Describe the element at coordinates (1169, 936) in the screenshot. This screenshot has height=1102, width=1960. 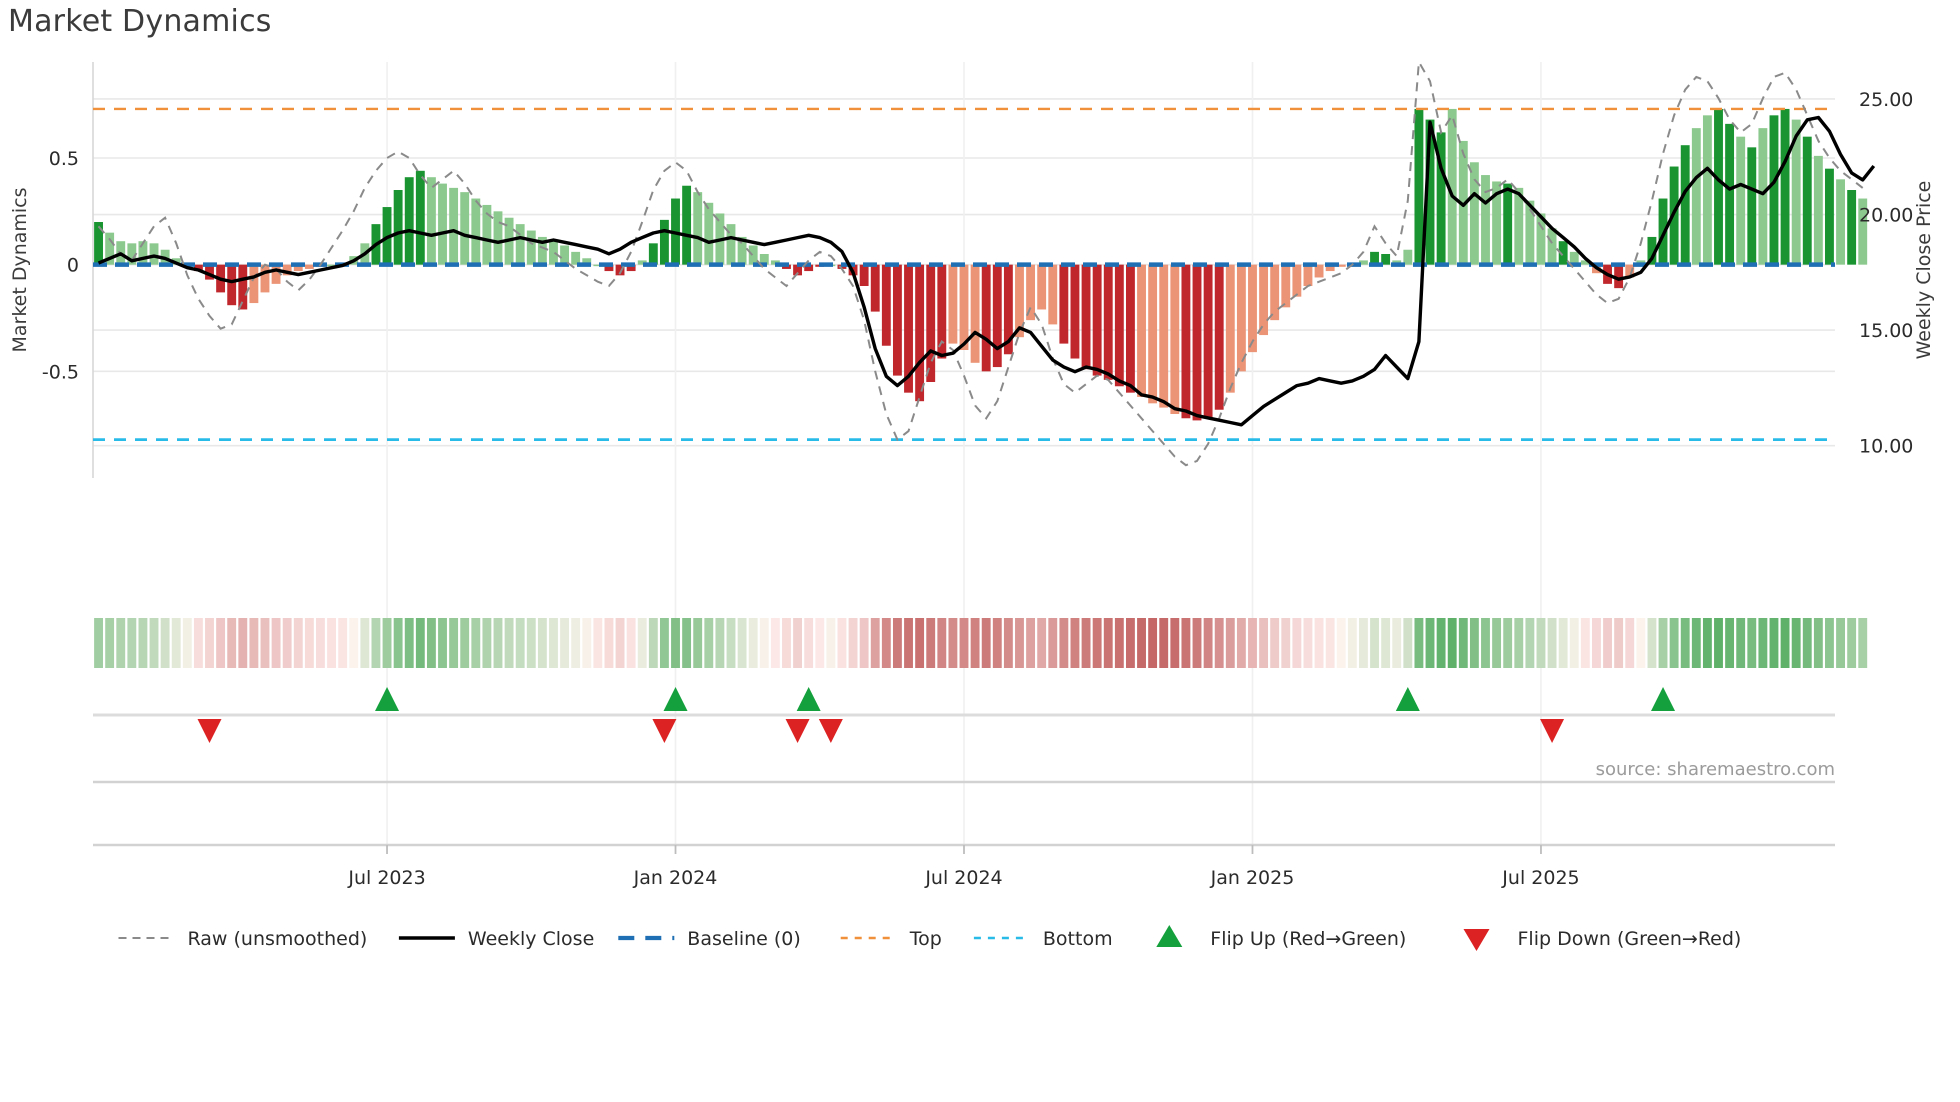
I see `legend-marker-triangle-up` at that location.